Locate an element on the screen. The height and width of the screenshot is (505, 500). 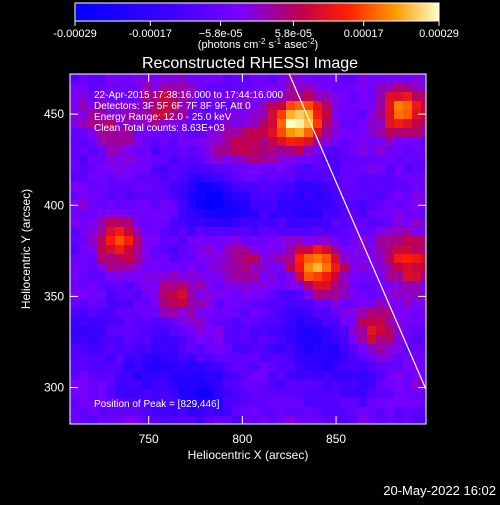
info-line: Clean Total counts: 8.63E+03 is located at coordinates (159, 128).